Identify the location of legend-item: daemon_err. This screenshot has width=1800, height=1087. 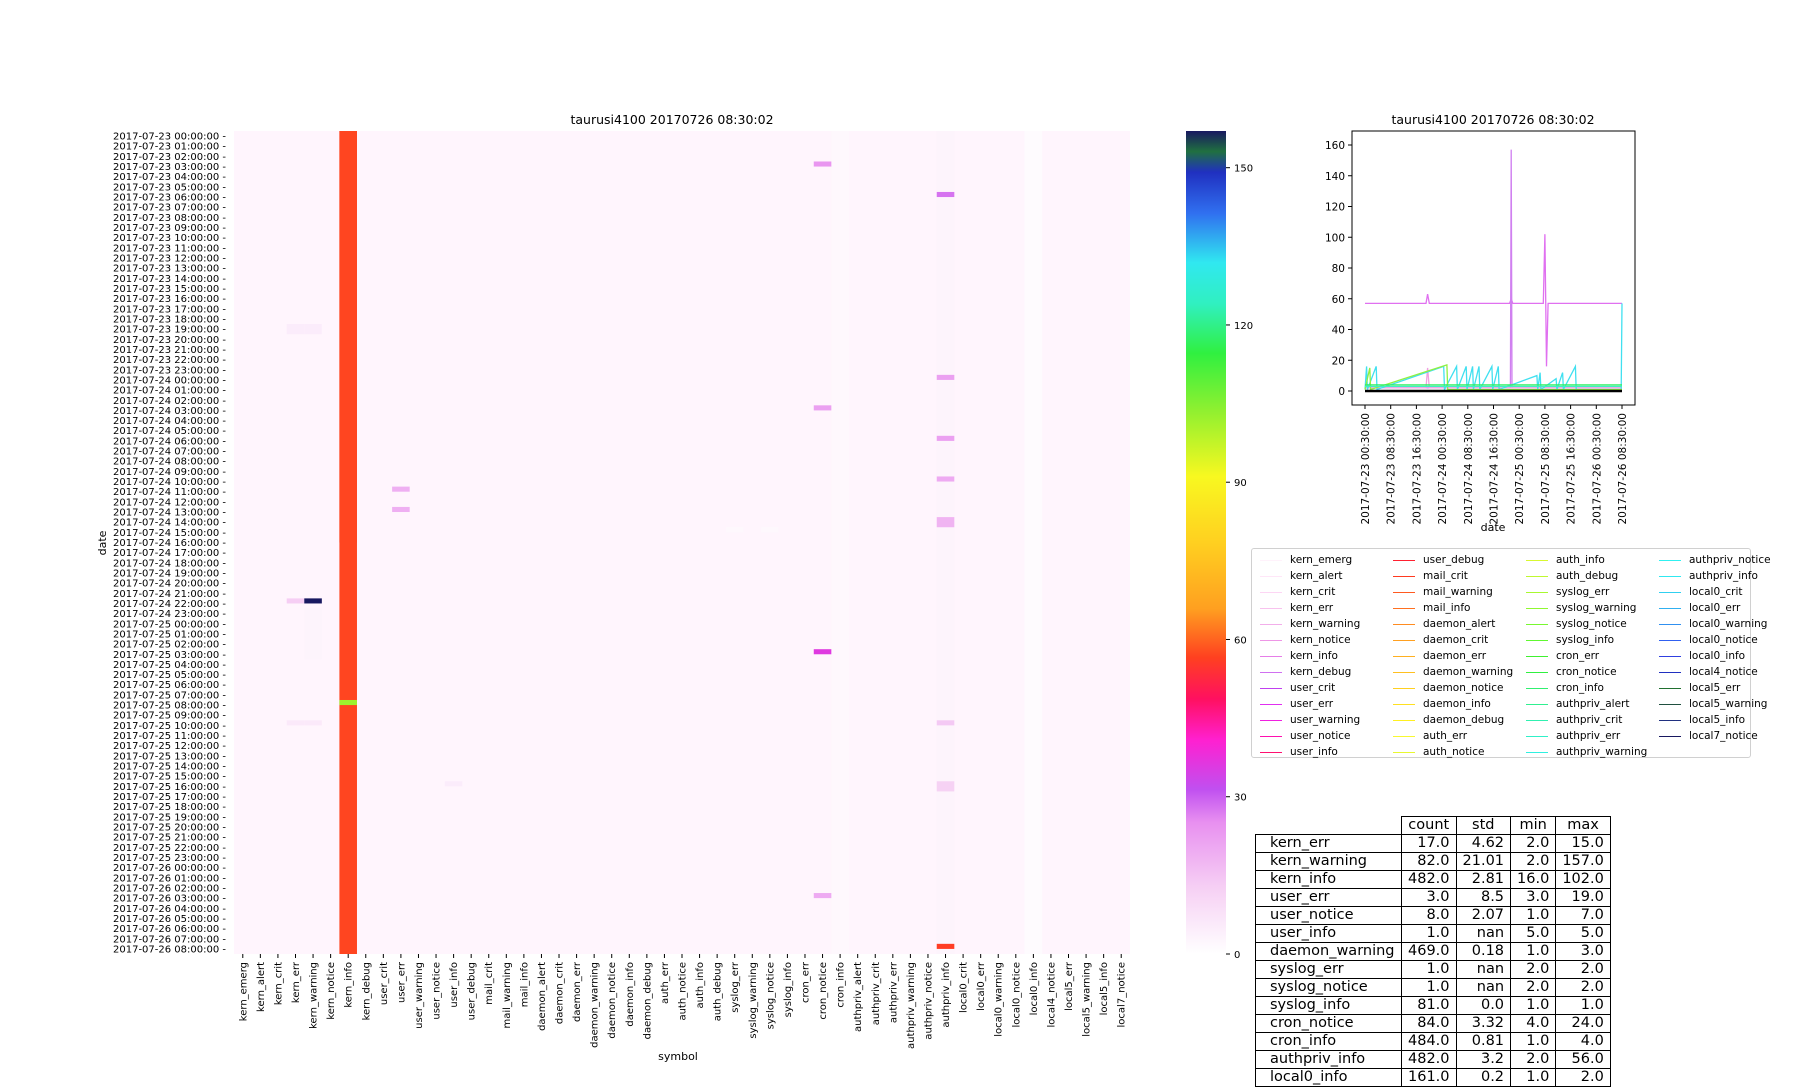
(1455, 656).